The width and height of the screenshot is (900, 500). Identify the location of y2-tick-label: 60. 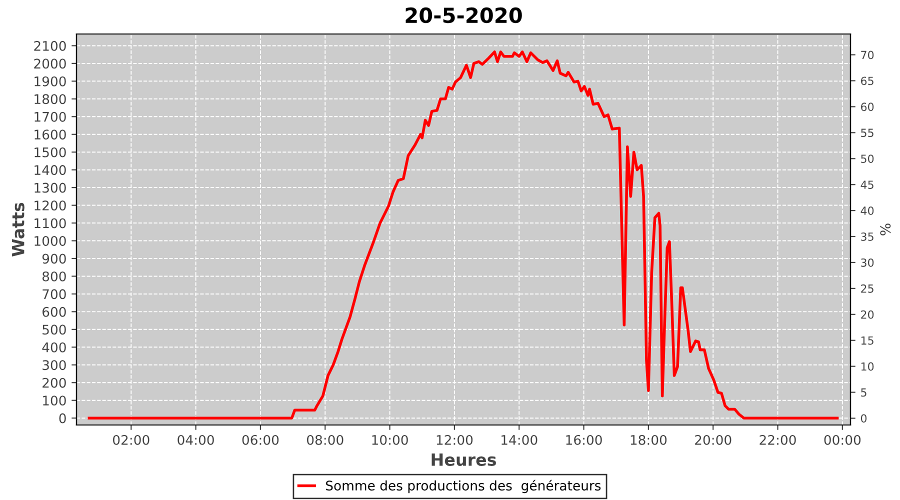
(867, 107).